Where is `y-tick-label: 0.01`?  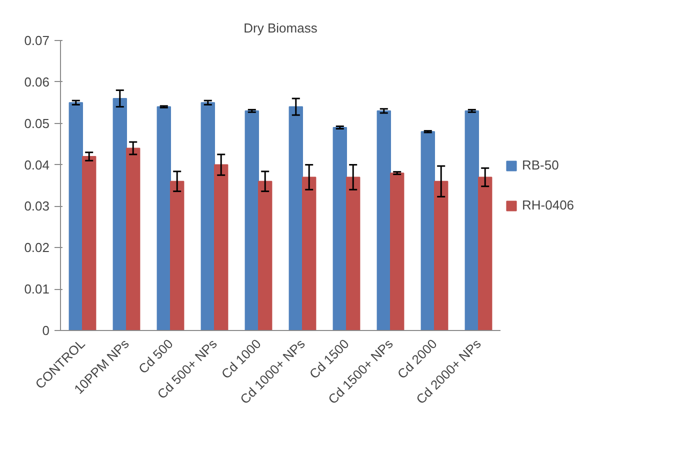 y-tick-label: 0.01 is located at coordinates (37, 289).